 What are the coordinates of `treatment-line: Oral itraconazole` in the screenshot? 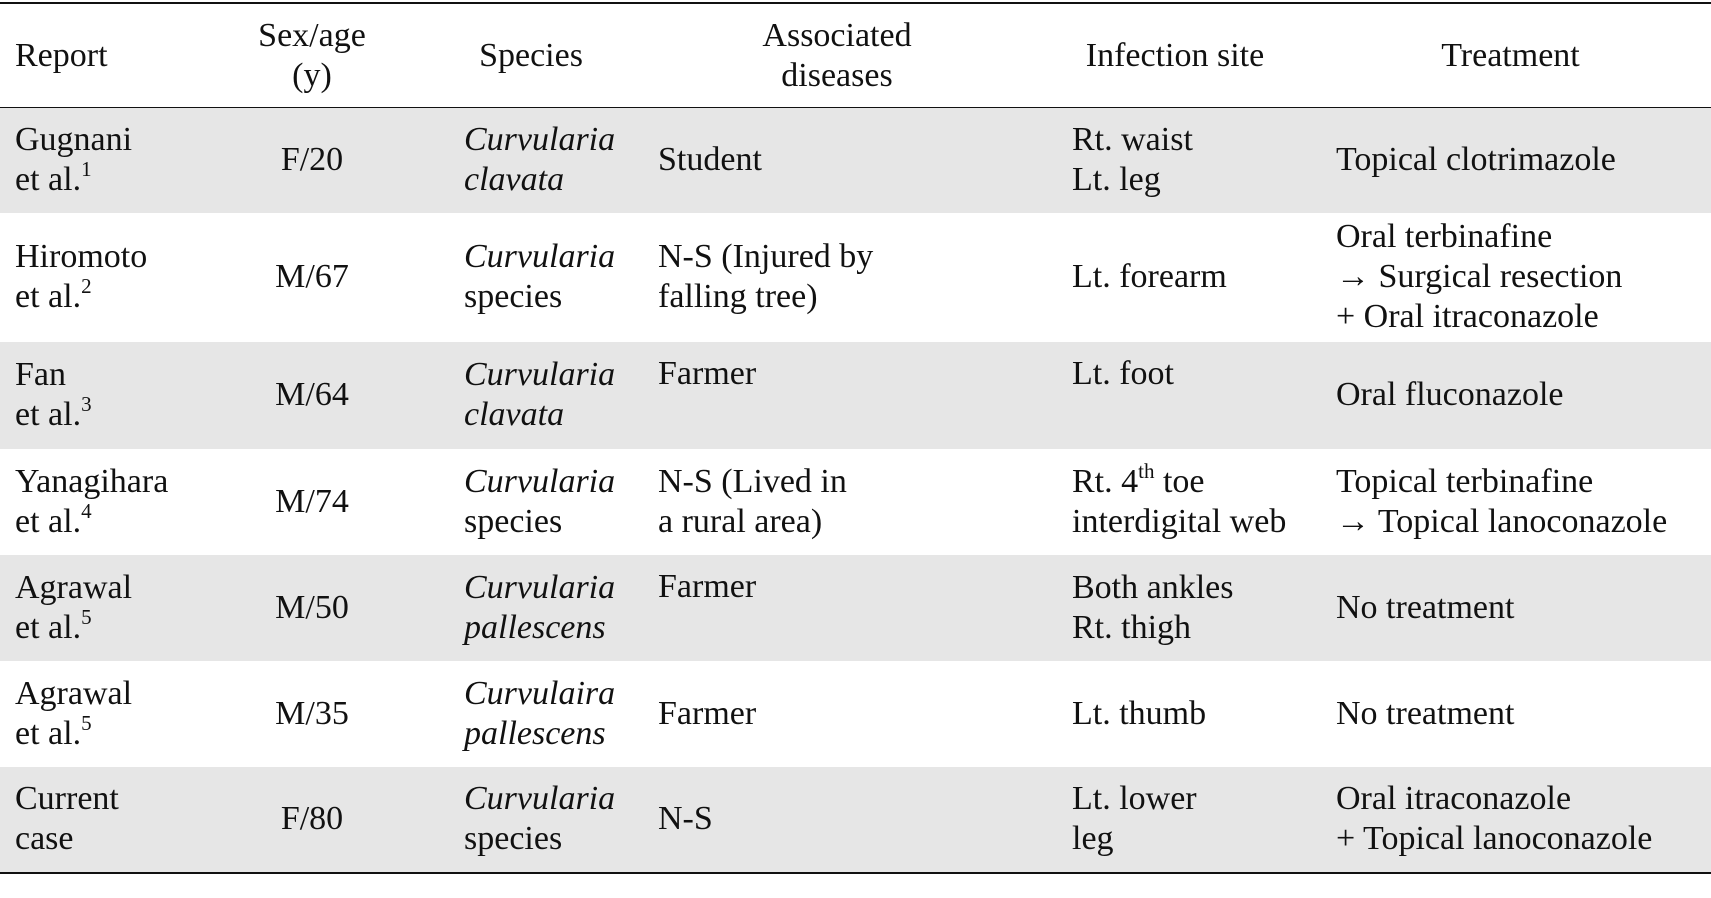 It's located at (1454, 798).